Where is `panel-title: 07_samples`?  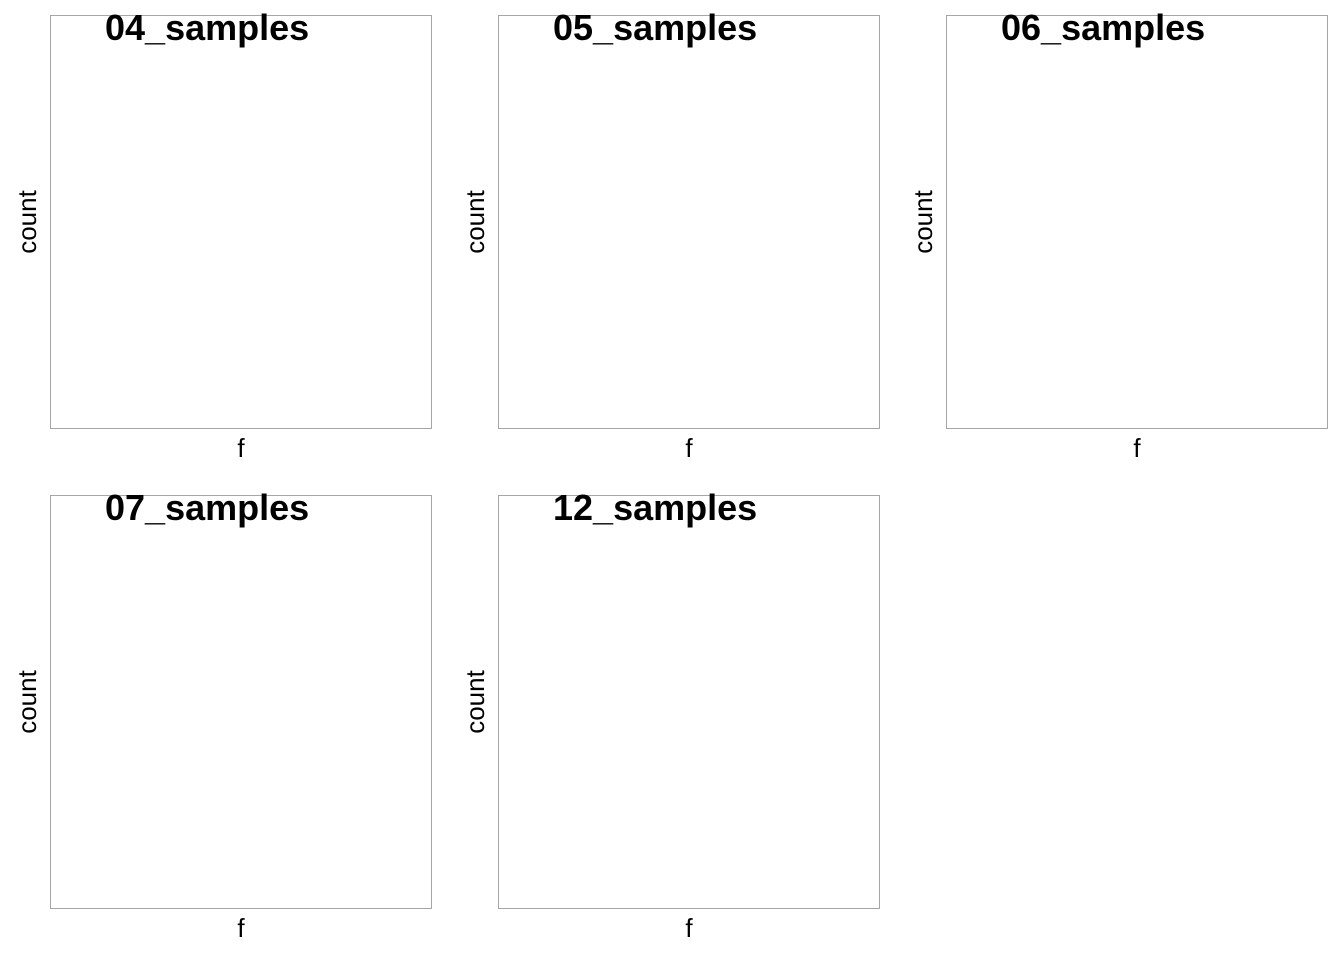 panel-title: 07_samples is located at coordinates (207, 507).